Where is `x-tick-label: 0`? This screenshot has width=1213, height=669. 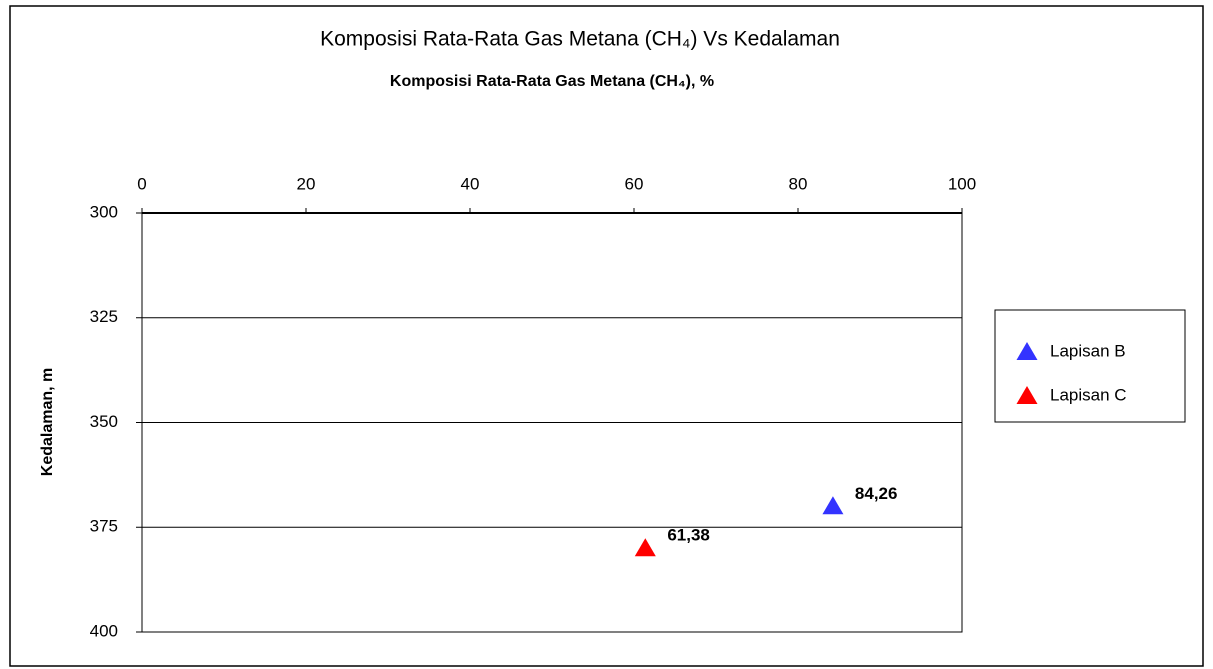 x-tick-label: 0 is located at coordinates (141, 183).